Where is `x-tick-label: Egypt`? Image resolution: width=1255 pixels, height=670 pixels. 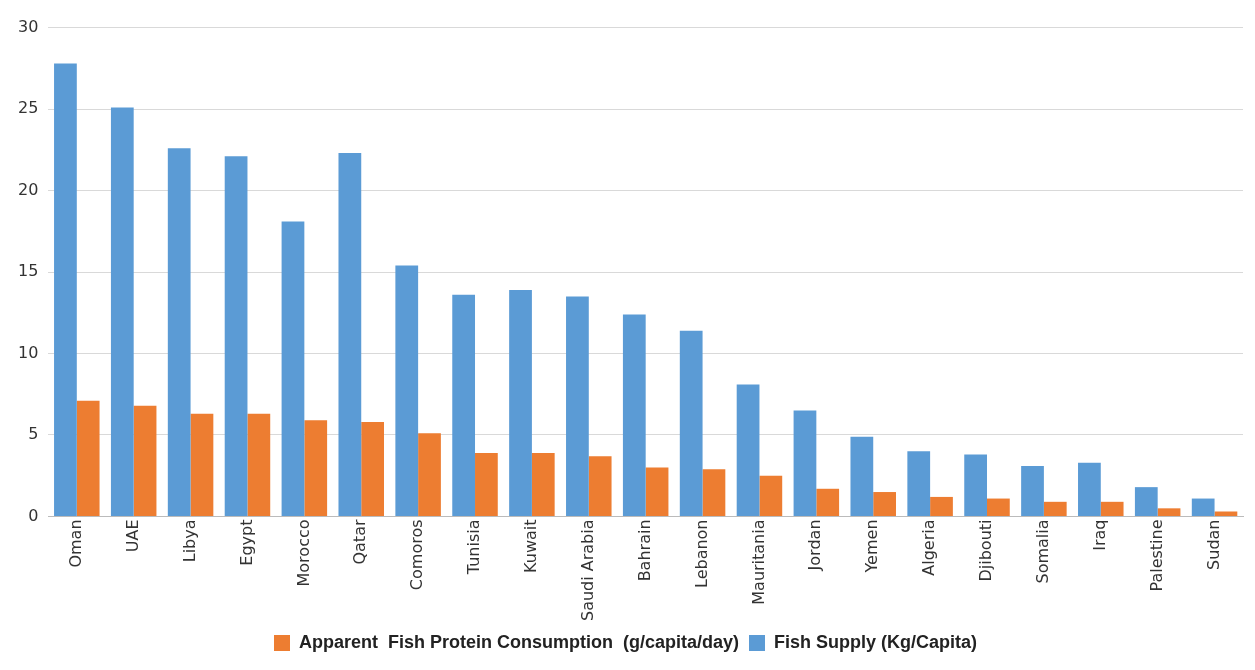
x-tick-label: Egypt is located at coordinates (246, 542).